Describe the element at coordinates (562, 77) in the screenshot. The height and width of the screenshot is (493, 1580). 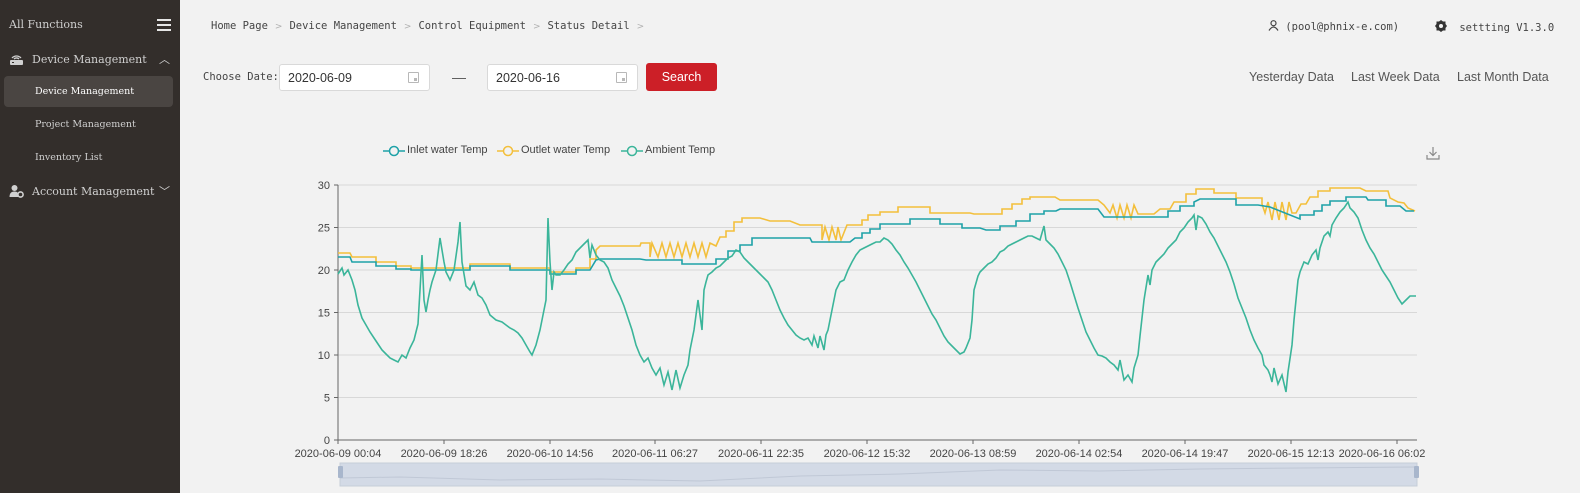
I see `end-date-input: 2020-06-16` at that location.